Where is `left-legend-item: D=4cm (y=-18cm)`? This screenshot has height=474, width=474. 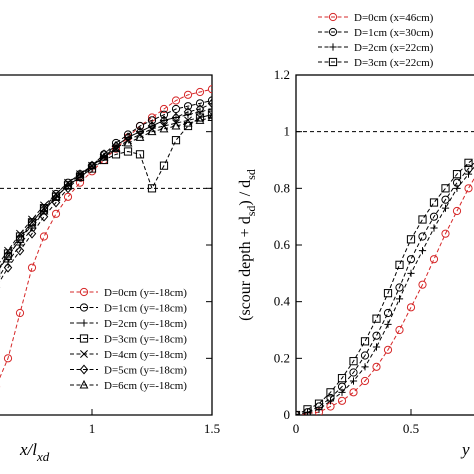 left-legend-item: D=4cm (y=-18cm) is located at coordinates (128, 355).